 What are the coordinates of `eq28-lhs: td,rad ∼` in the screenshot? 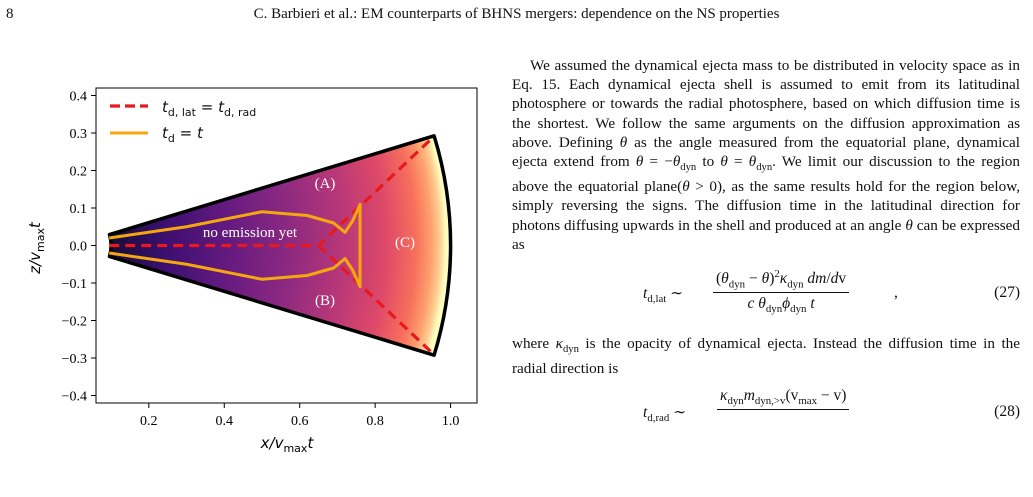 It's located at (665, 413).